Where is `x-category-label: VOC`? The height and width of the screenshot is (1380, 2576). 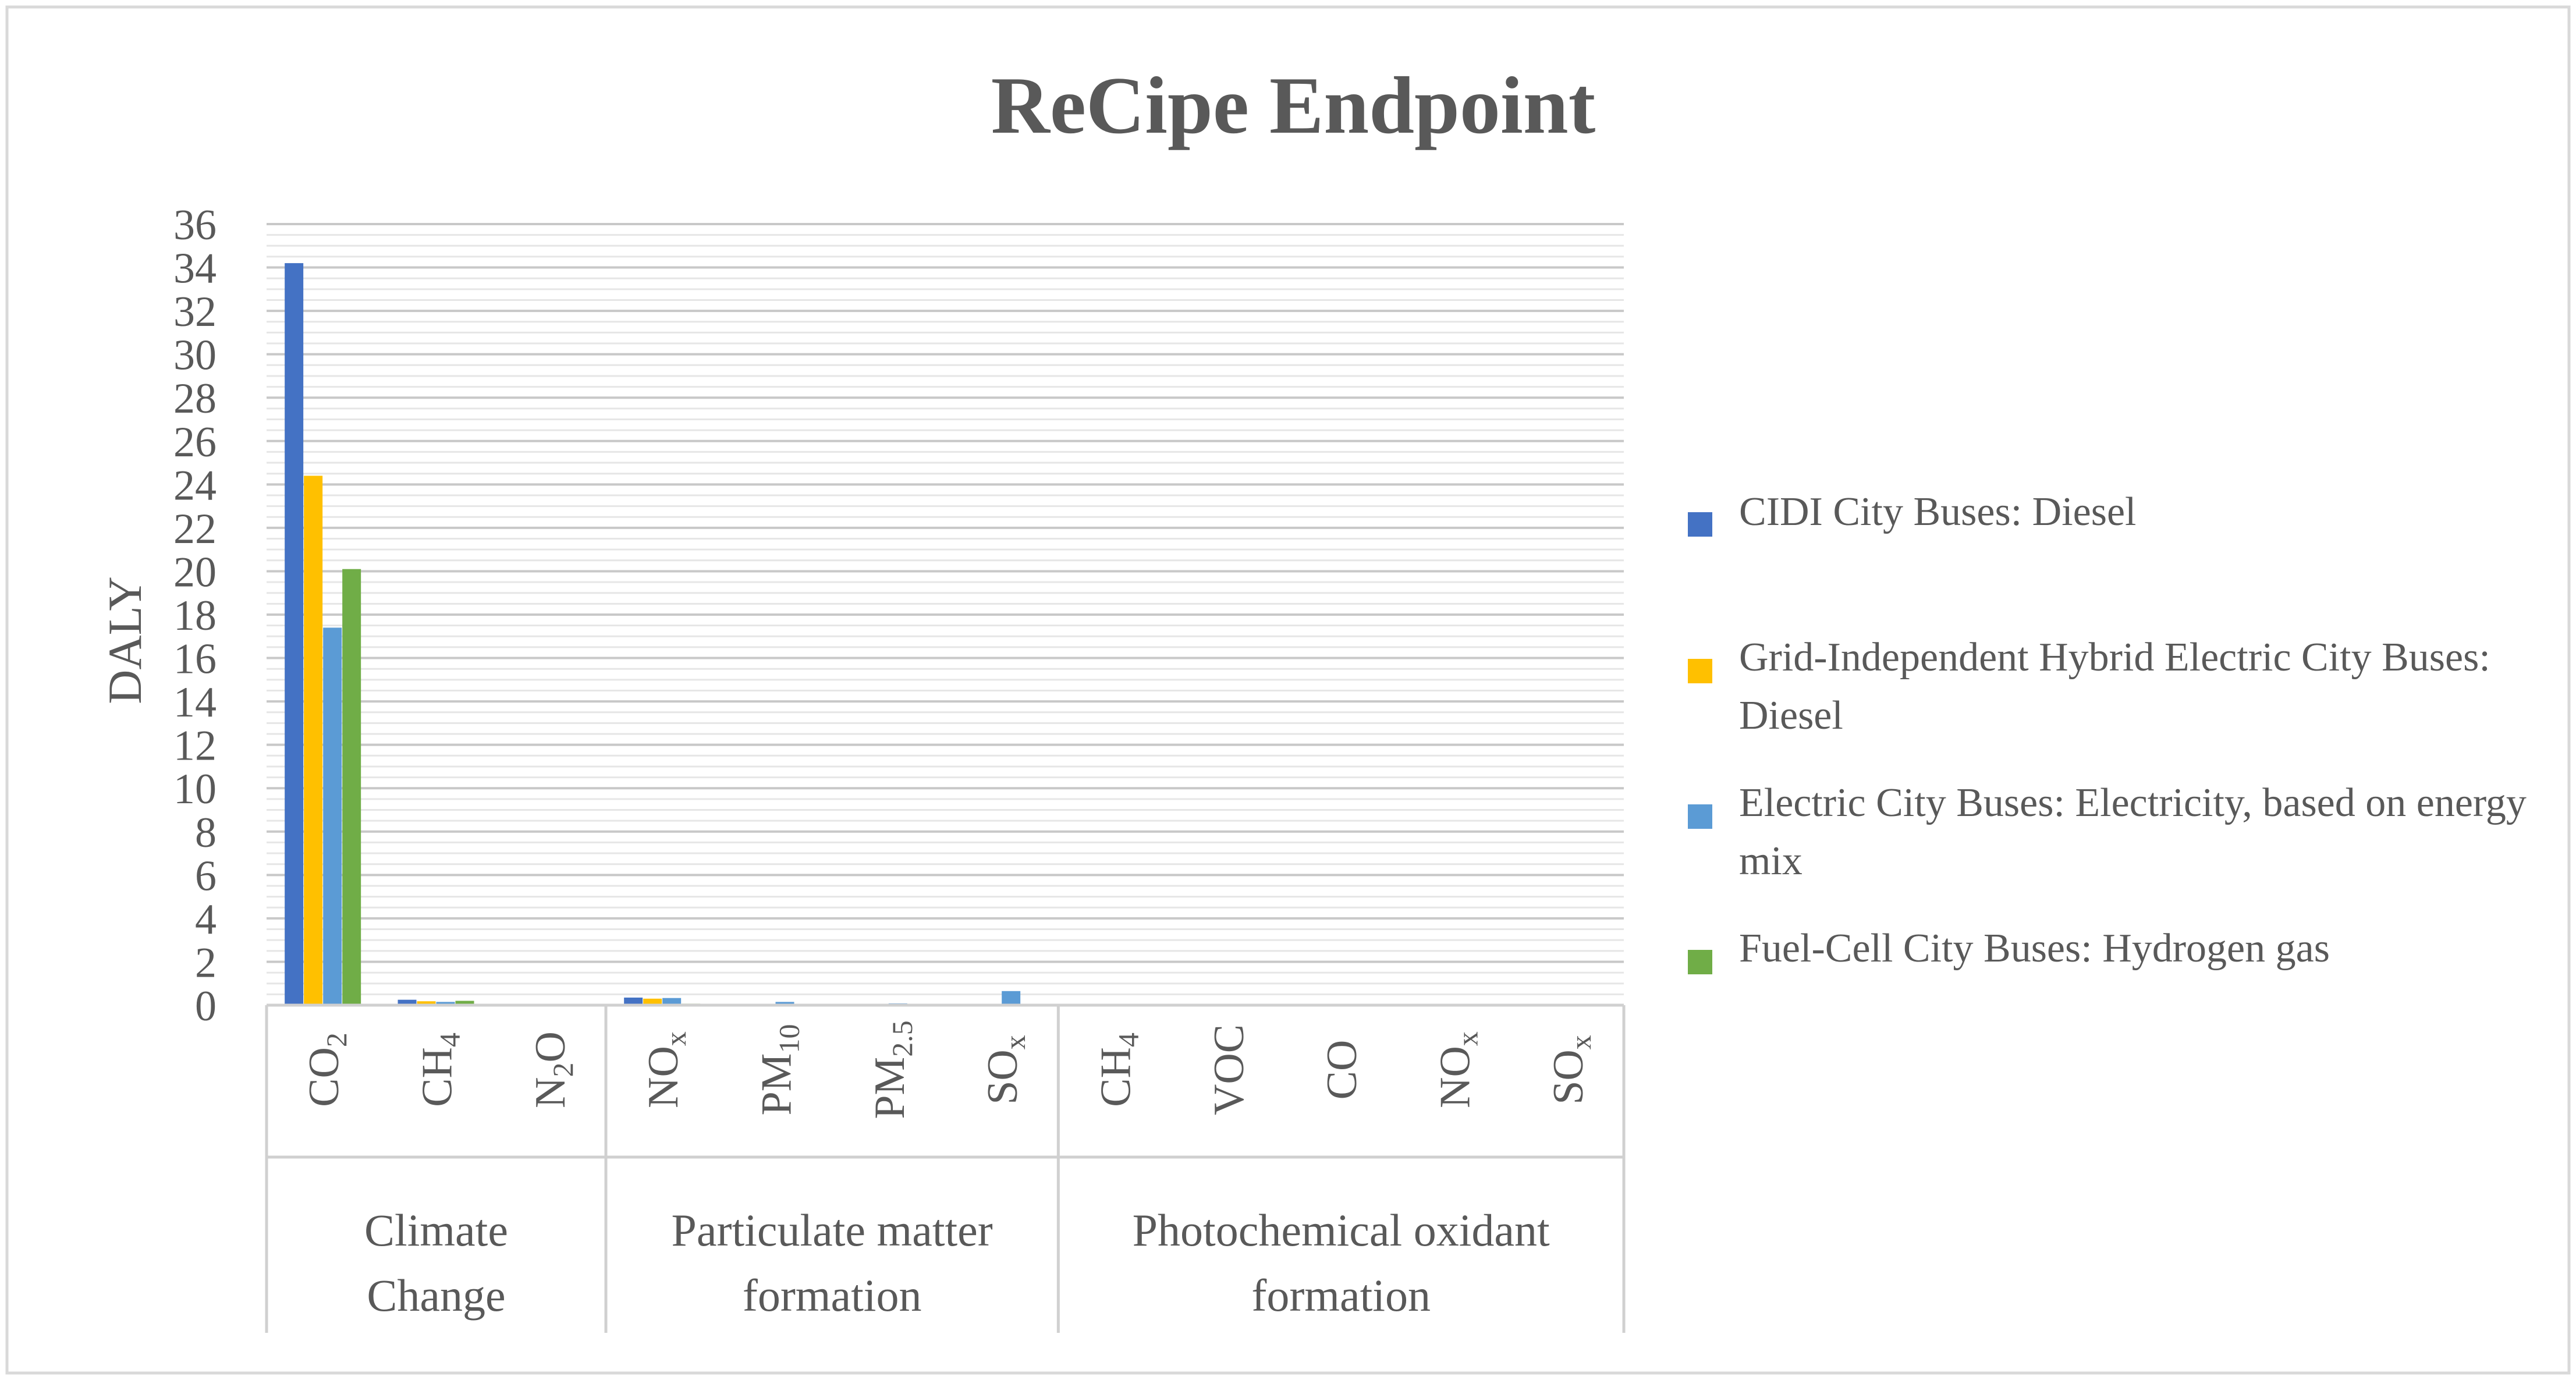 x-category-label: VOC is located at coordinates (1229, 1069).